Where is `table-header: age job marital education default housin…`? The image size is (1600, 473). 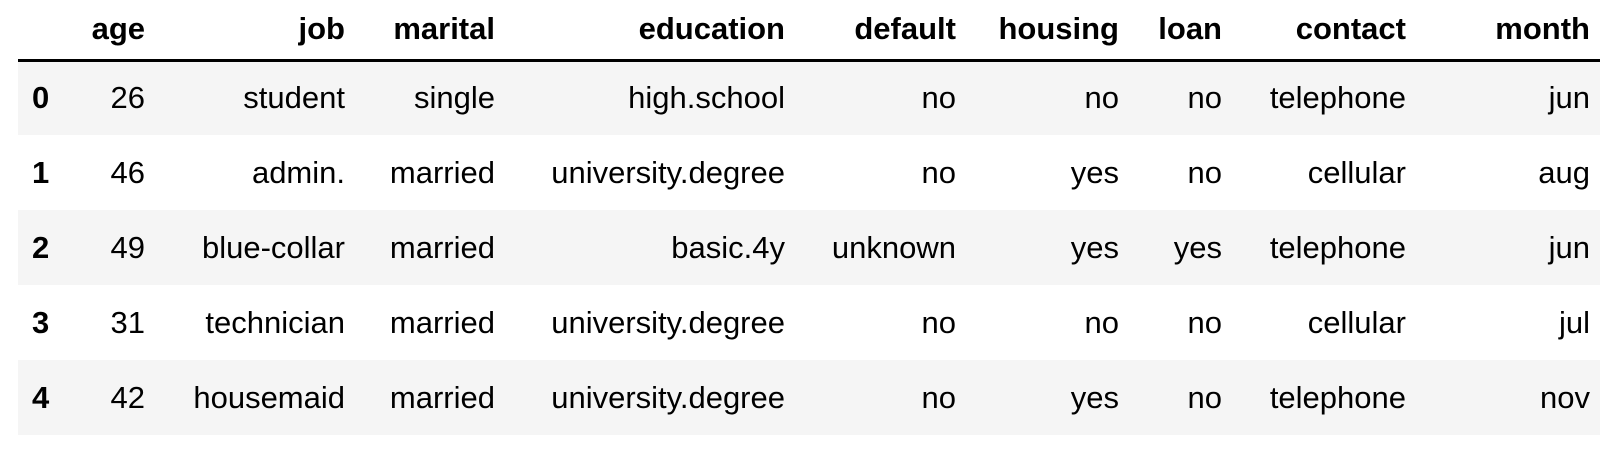
table-header: age job marital education default housin… is located at coordinates (809, 31).